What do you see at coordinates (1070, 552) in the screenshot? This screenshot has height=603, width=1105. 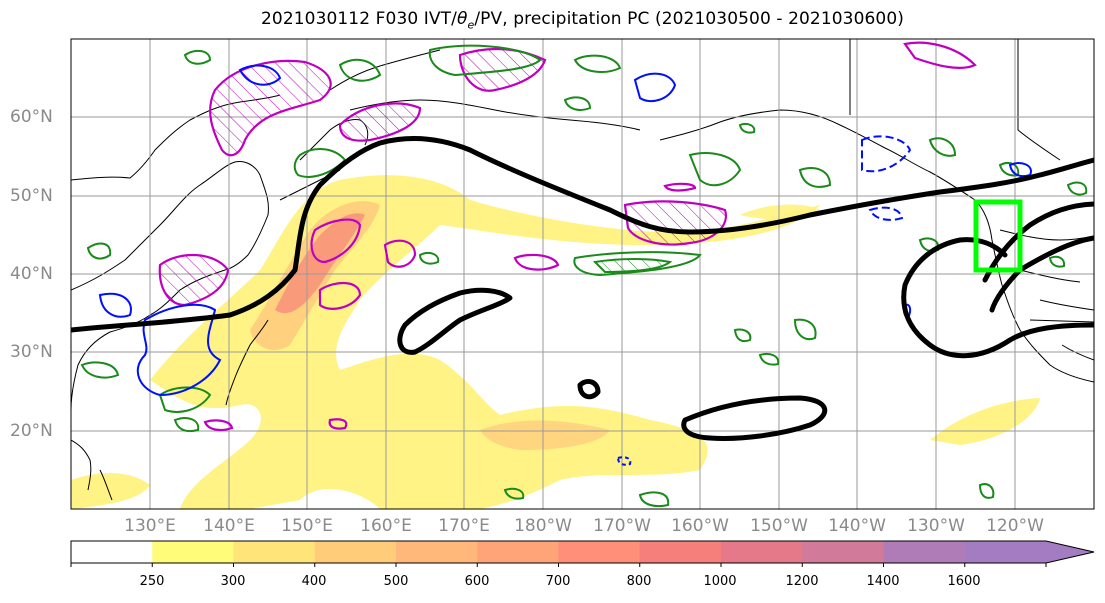 I see `colorbar-extend-arrow` at bounding box center [1070, 552].